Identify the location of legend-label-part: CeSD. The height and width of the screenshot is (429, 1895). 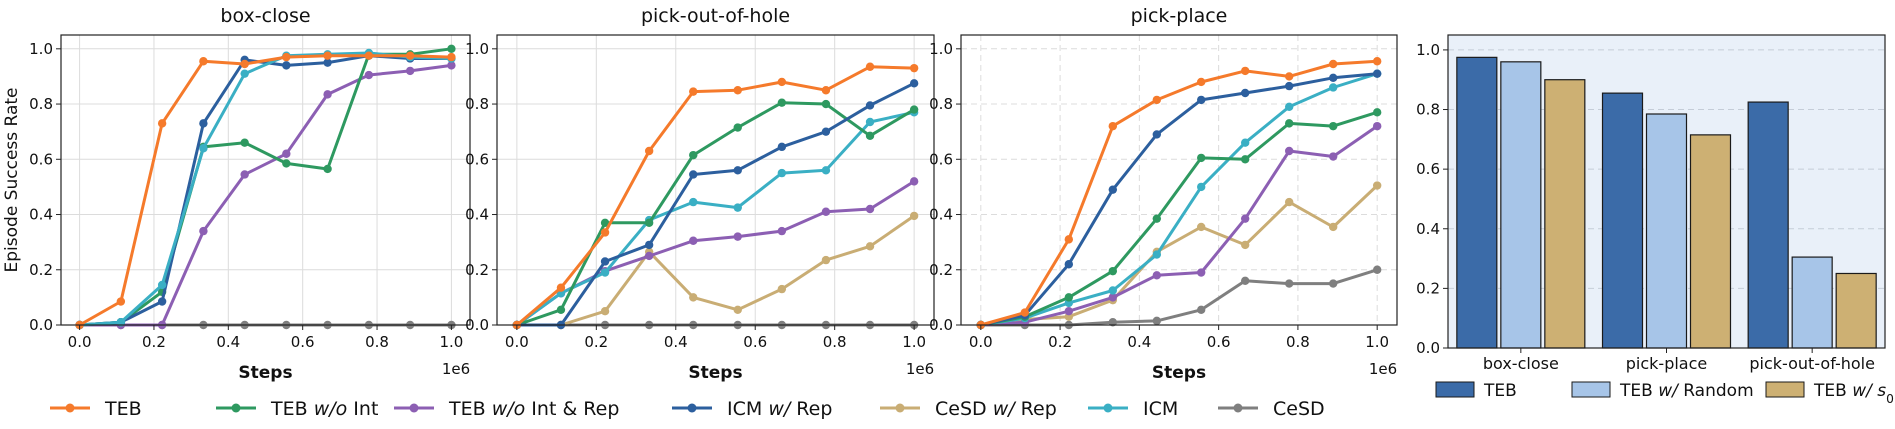
(1299, 409).